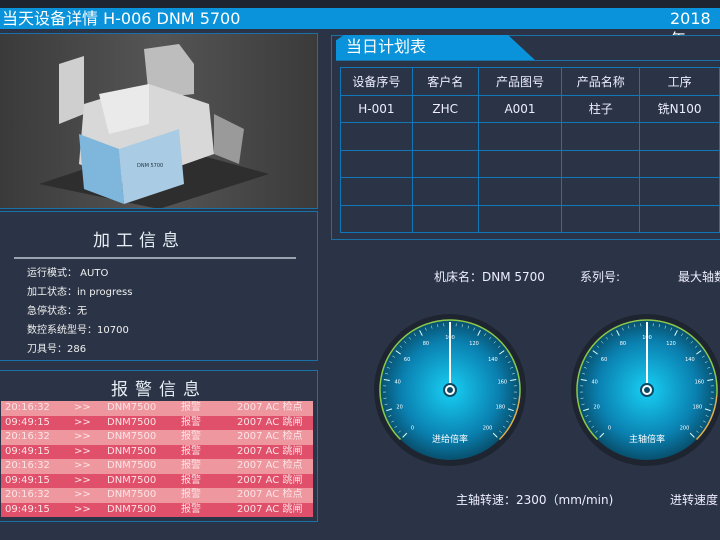 This screenshot has width=720, height=540. What do you see at coordinates (56, 347) in the screenshot?
I see `info-row: 刀具号：286` at bounding box center [56, 347].